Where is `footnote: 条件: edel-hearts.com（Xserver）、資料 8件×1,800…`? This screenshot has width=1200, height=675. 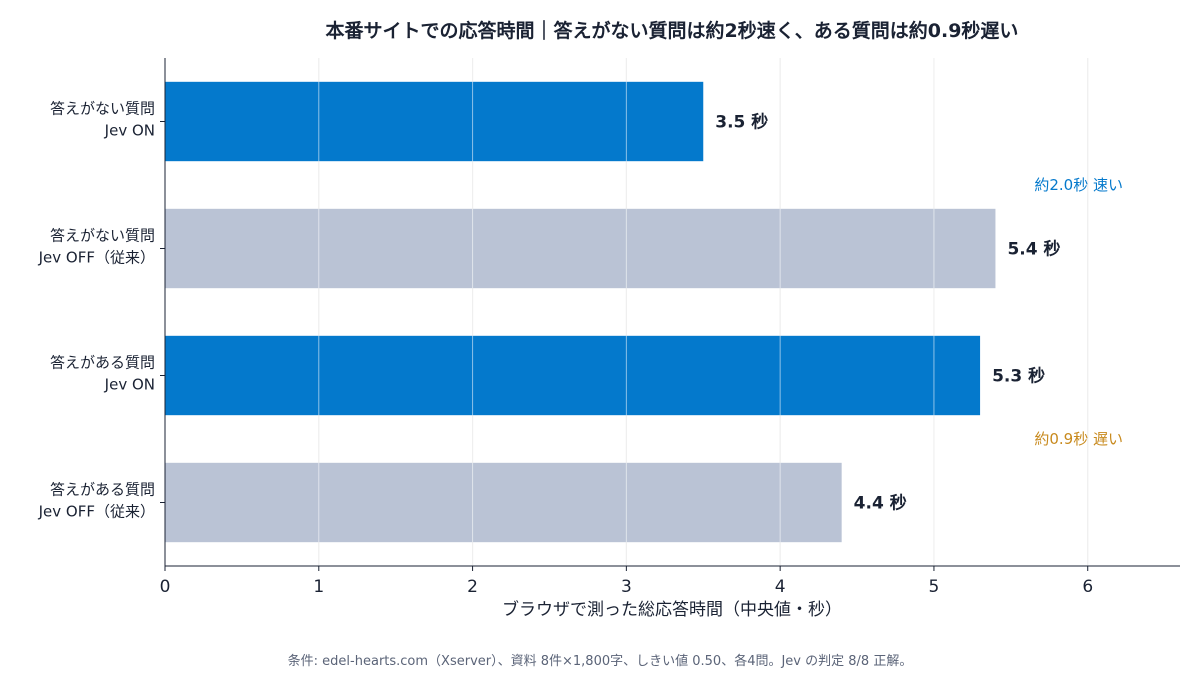
footnote: 条件: edel-hearts.com（Xserver）、資料 8件×1,800… is located at coordinates (600, 661).